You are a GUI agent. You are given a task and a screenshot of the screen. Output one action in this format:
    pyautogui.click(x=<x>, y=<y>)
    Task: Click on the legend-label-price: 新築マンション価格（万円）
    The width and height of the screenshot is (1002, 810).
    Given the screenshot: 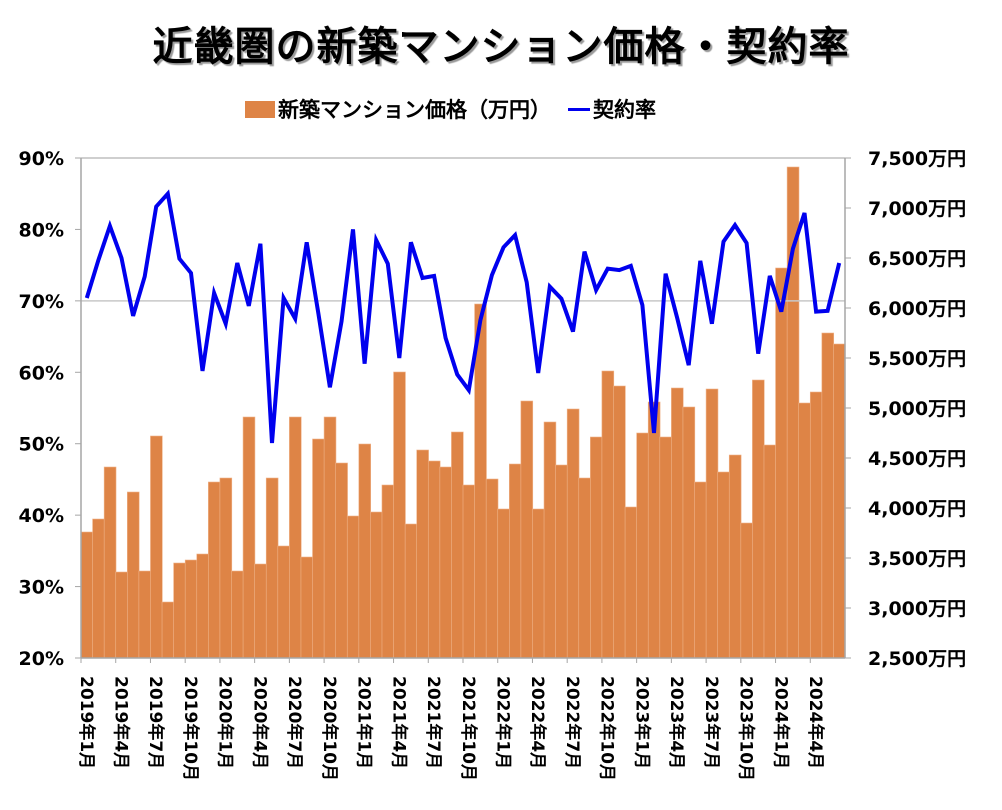 What is the action you would take?
    pyautogui.click(x=414, y=110)
    